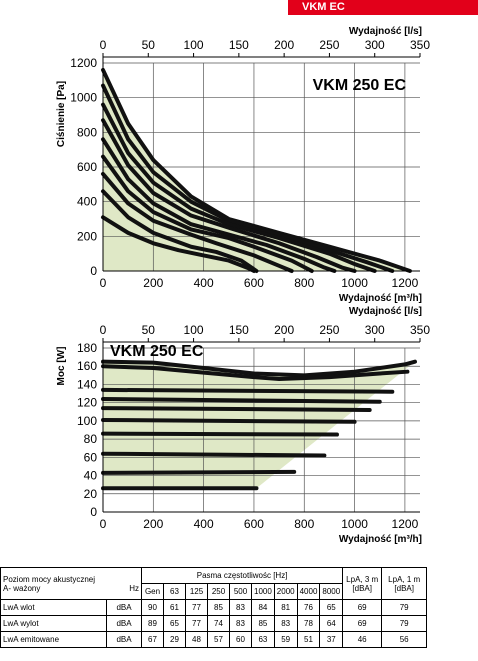 The width and height of the screenshot is (478, 661). I want to click on y-tick-label: 140, so click(87, 384).